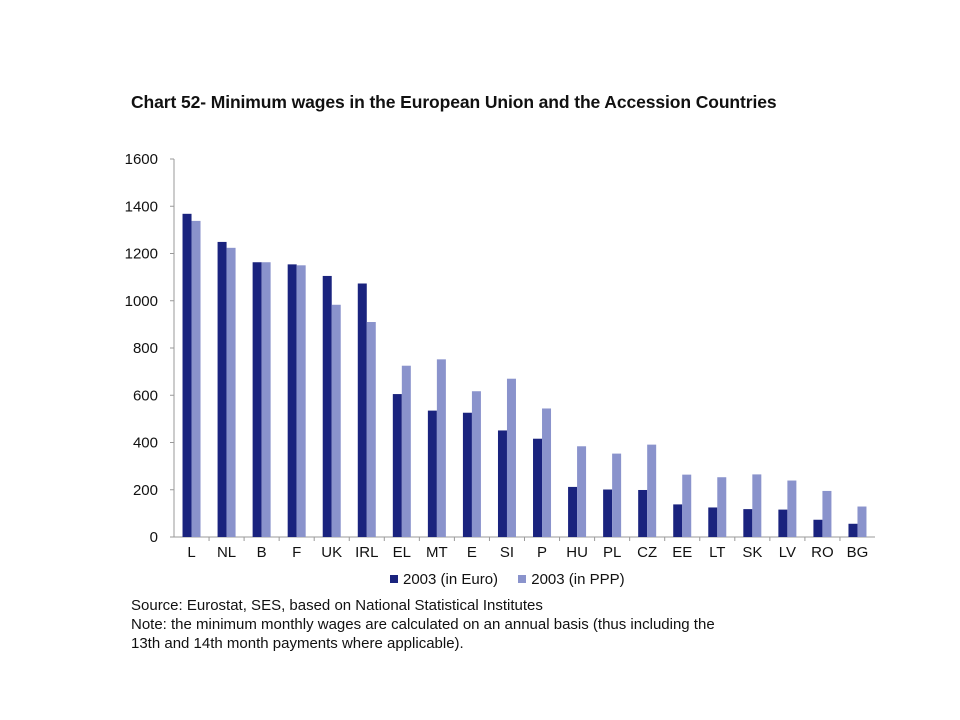 This screenshot has height=720, width=960. I want to click on bar-euro-MT, so click(432, 473).